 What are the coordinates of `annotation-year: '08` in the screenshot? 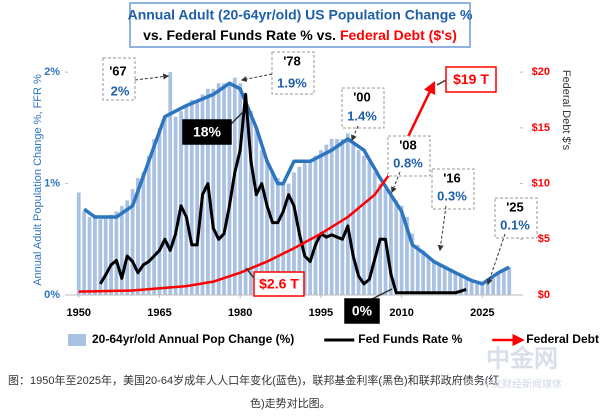 It's located at (408, 144).